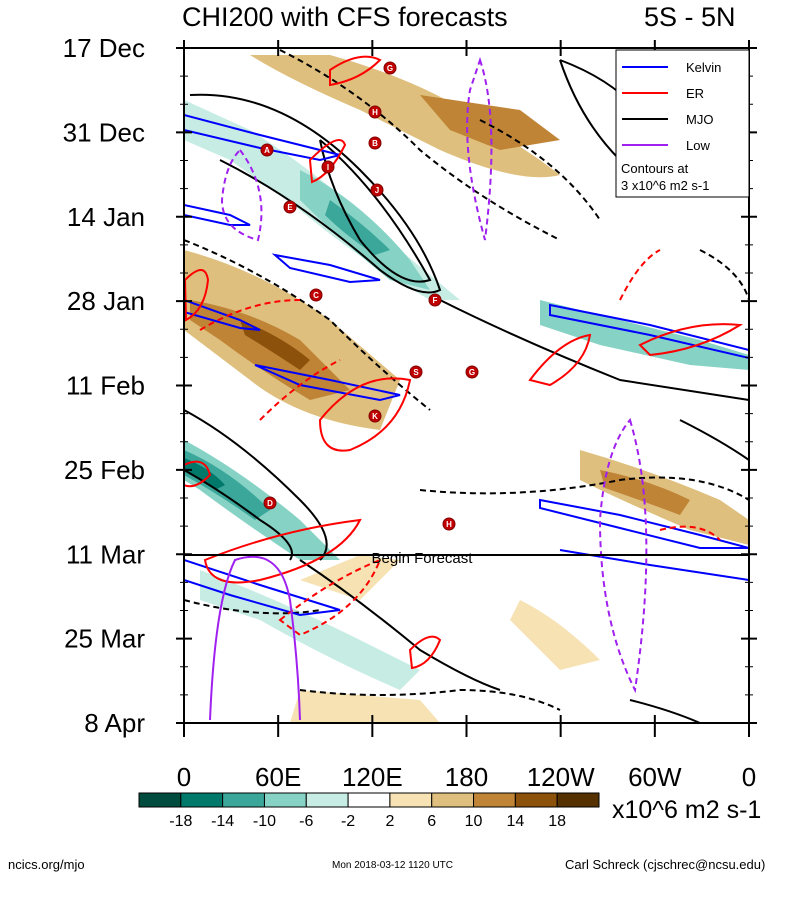 The height and width of the screenshot is (907, 809). What do you see at coordinates (655, 777) in the screenshot?
I see `x-tick-label: 60W` at bounding box center [655, 777].